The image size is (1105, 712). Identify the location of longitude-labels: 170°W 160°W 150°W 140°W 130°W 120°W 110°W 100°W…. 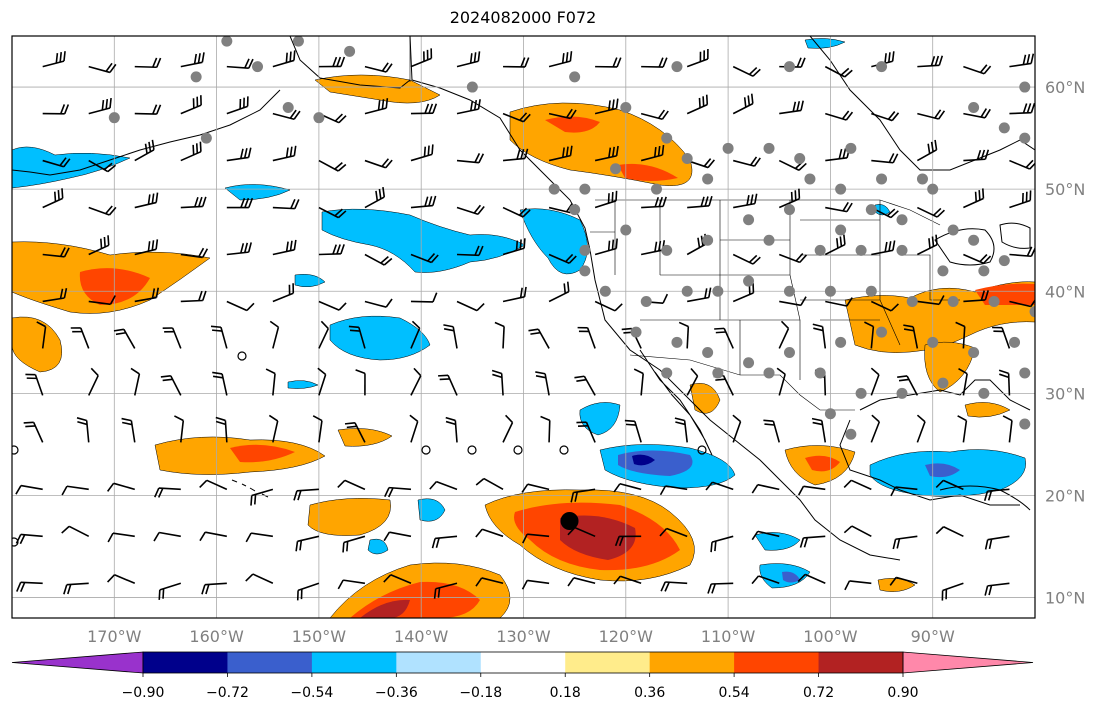
(521, 636).